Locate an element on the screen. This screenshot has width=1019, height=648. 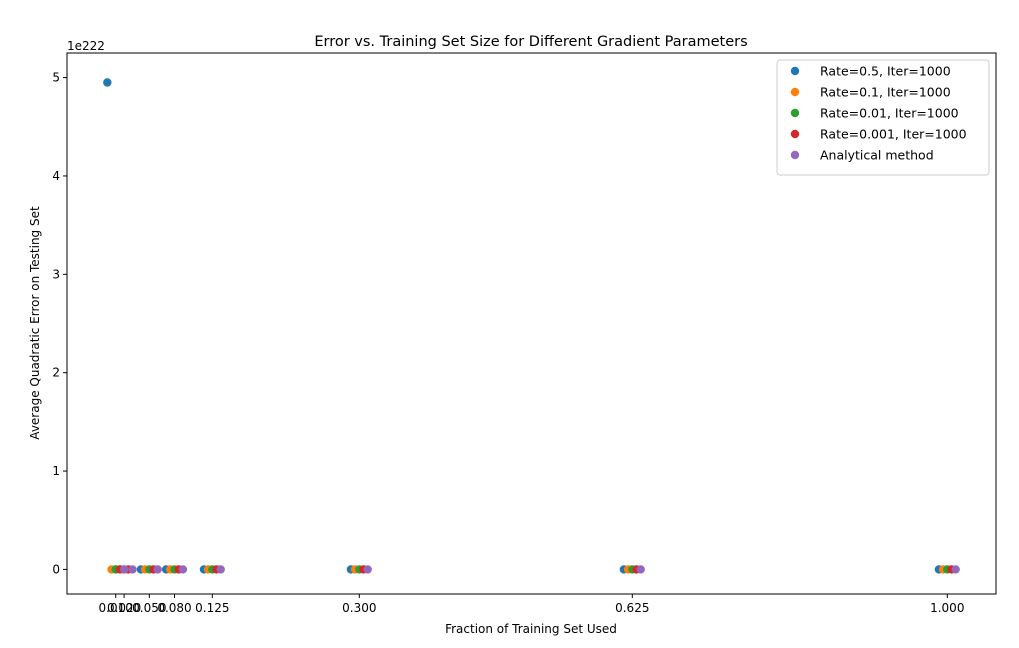
x-tick-label: 1.000 is located at coordinates (947, 608).